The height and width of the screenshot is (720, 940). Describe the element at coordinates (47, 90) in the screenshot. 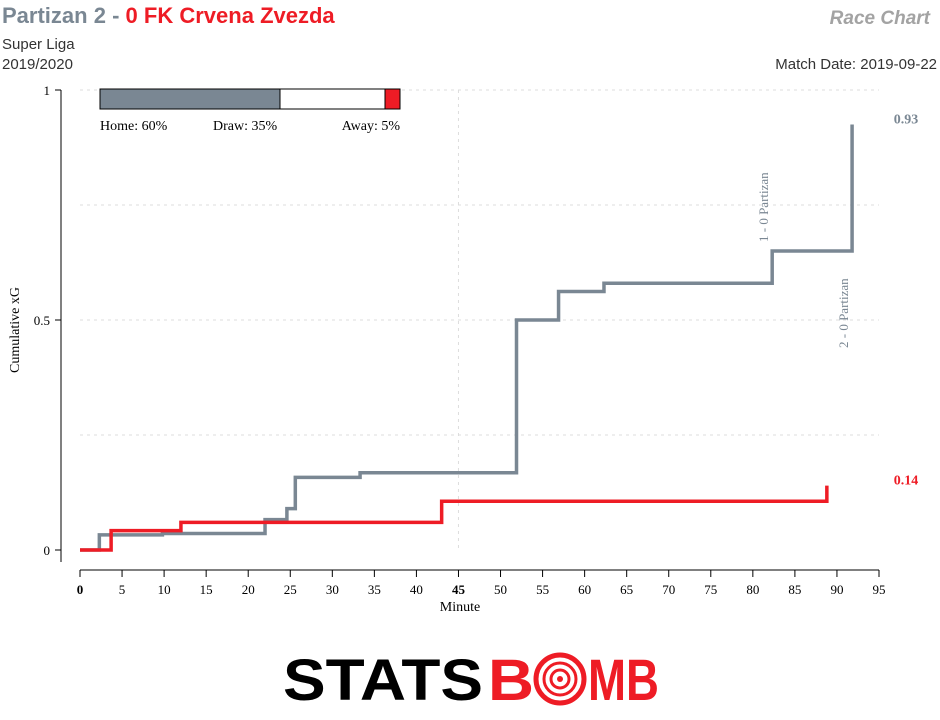

I see `y-tick-label-2: 1` at that location.